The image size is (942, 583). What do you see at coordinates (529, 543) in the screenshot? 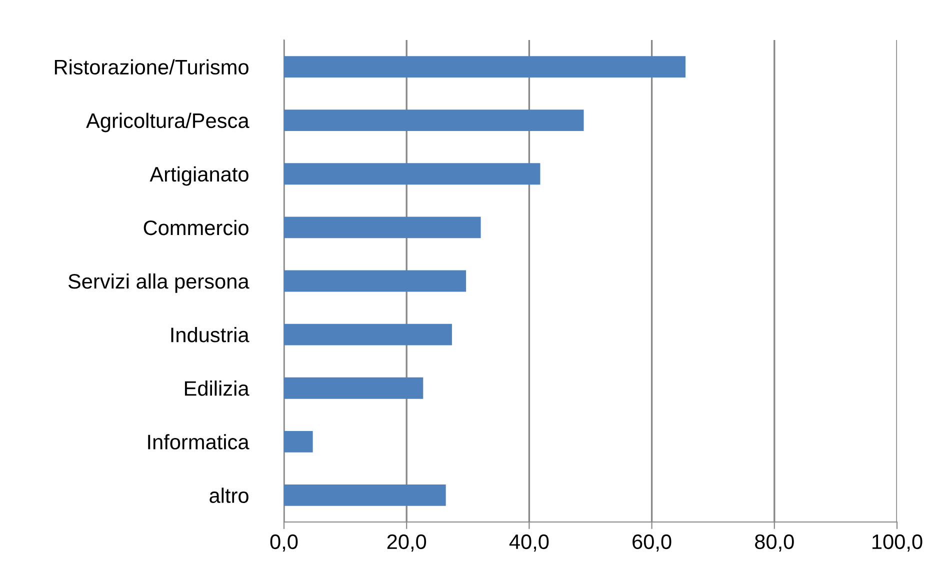
I see `x-tick-label: 40,0` at bounding box center [529, 543].